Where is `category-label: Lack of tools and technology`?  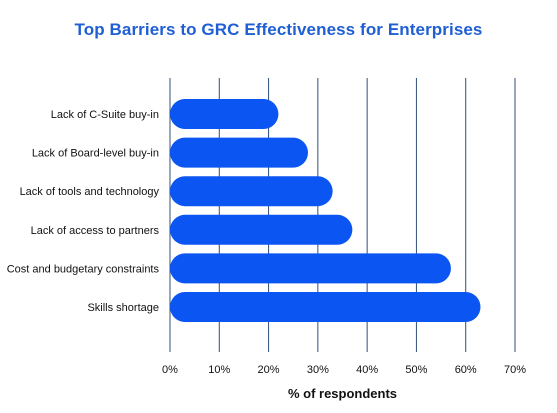 category-label: Lack of tools and technology is located at coordinates (90, 192).